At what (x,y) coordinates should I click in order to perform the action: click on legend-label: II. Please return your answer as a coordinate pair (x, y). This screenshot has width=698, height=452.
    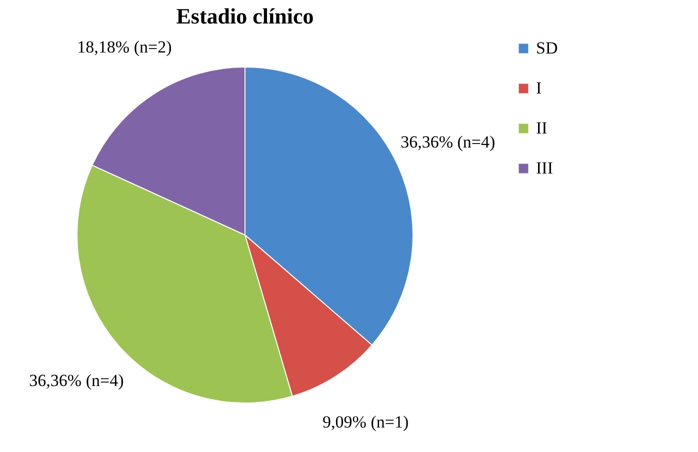
    Looking at the image, I should click on (542, 128).